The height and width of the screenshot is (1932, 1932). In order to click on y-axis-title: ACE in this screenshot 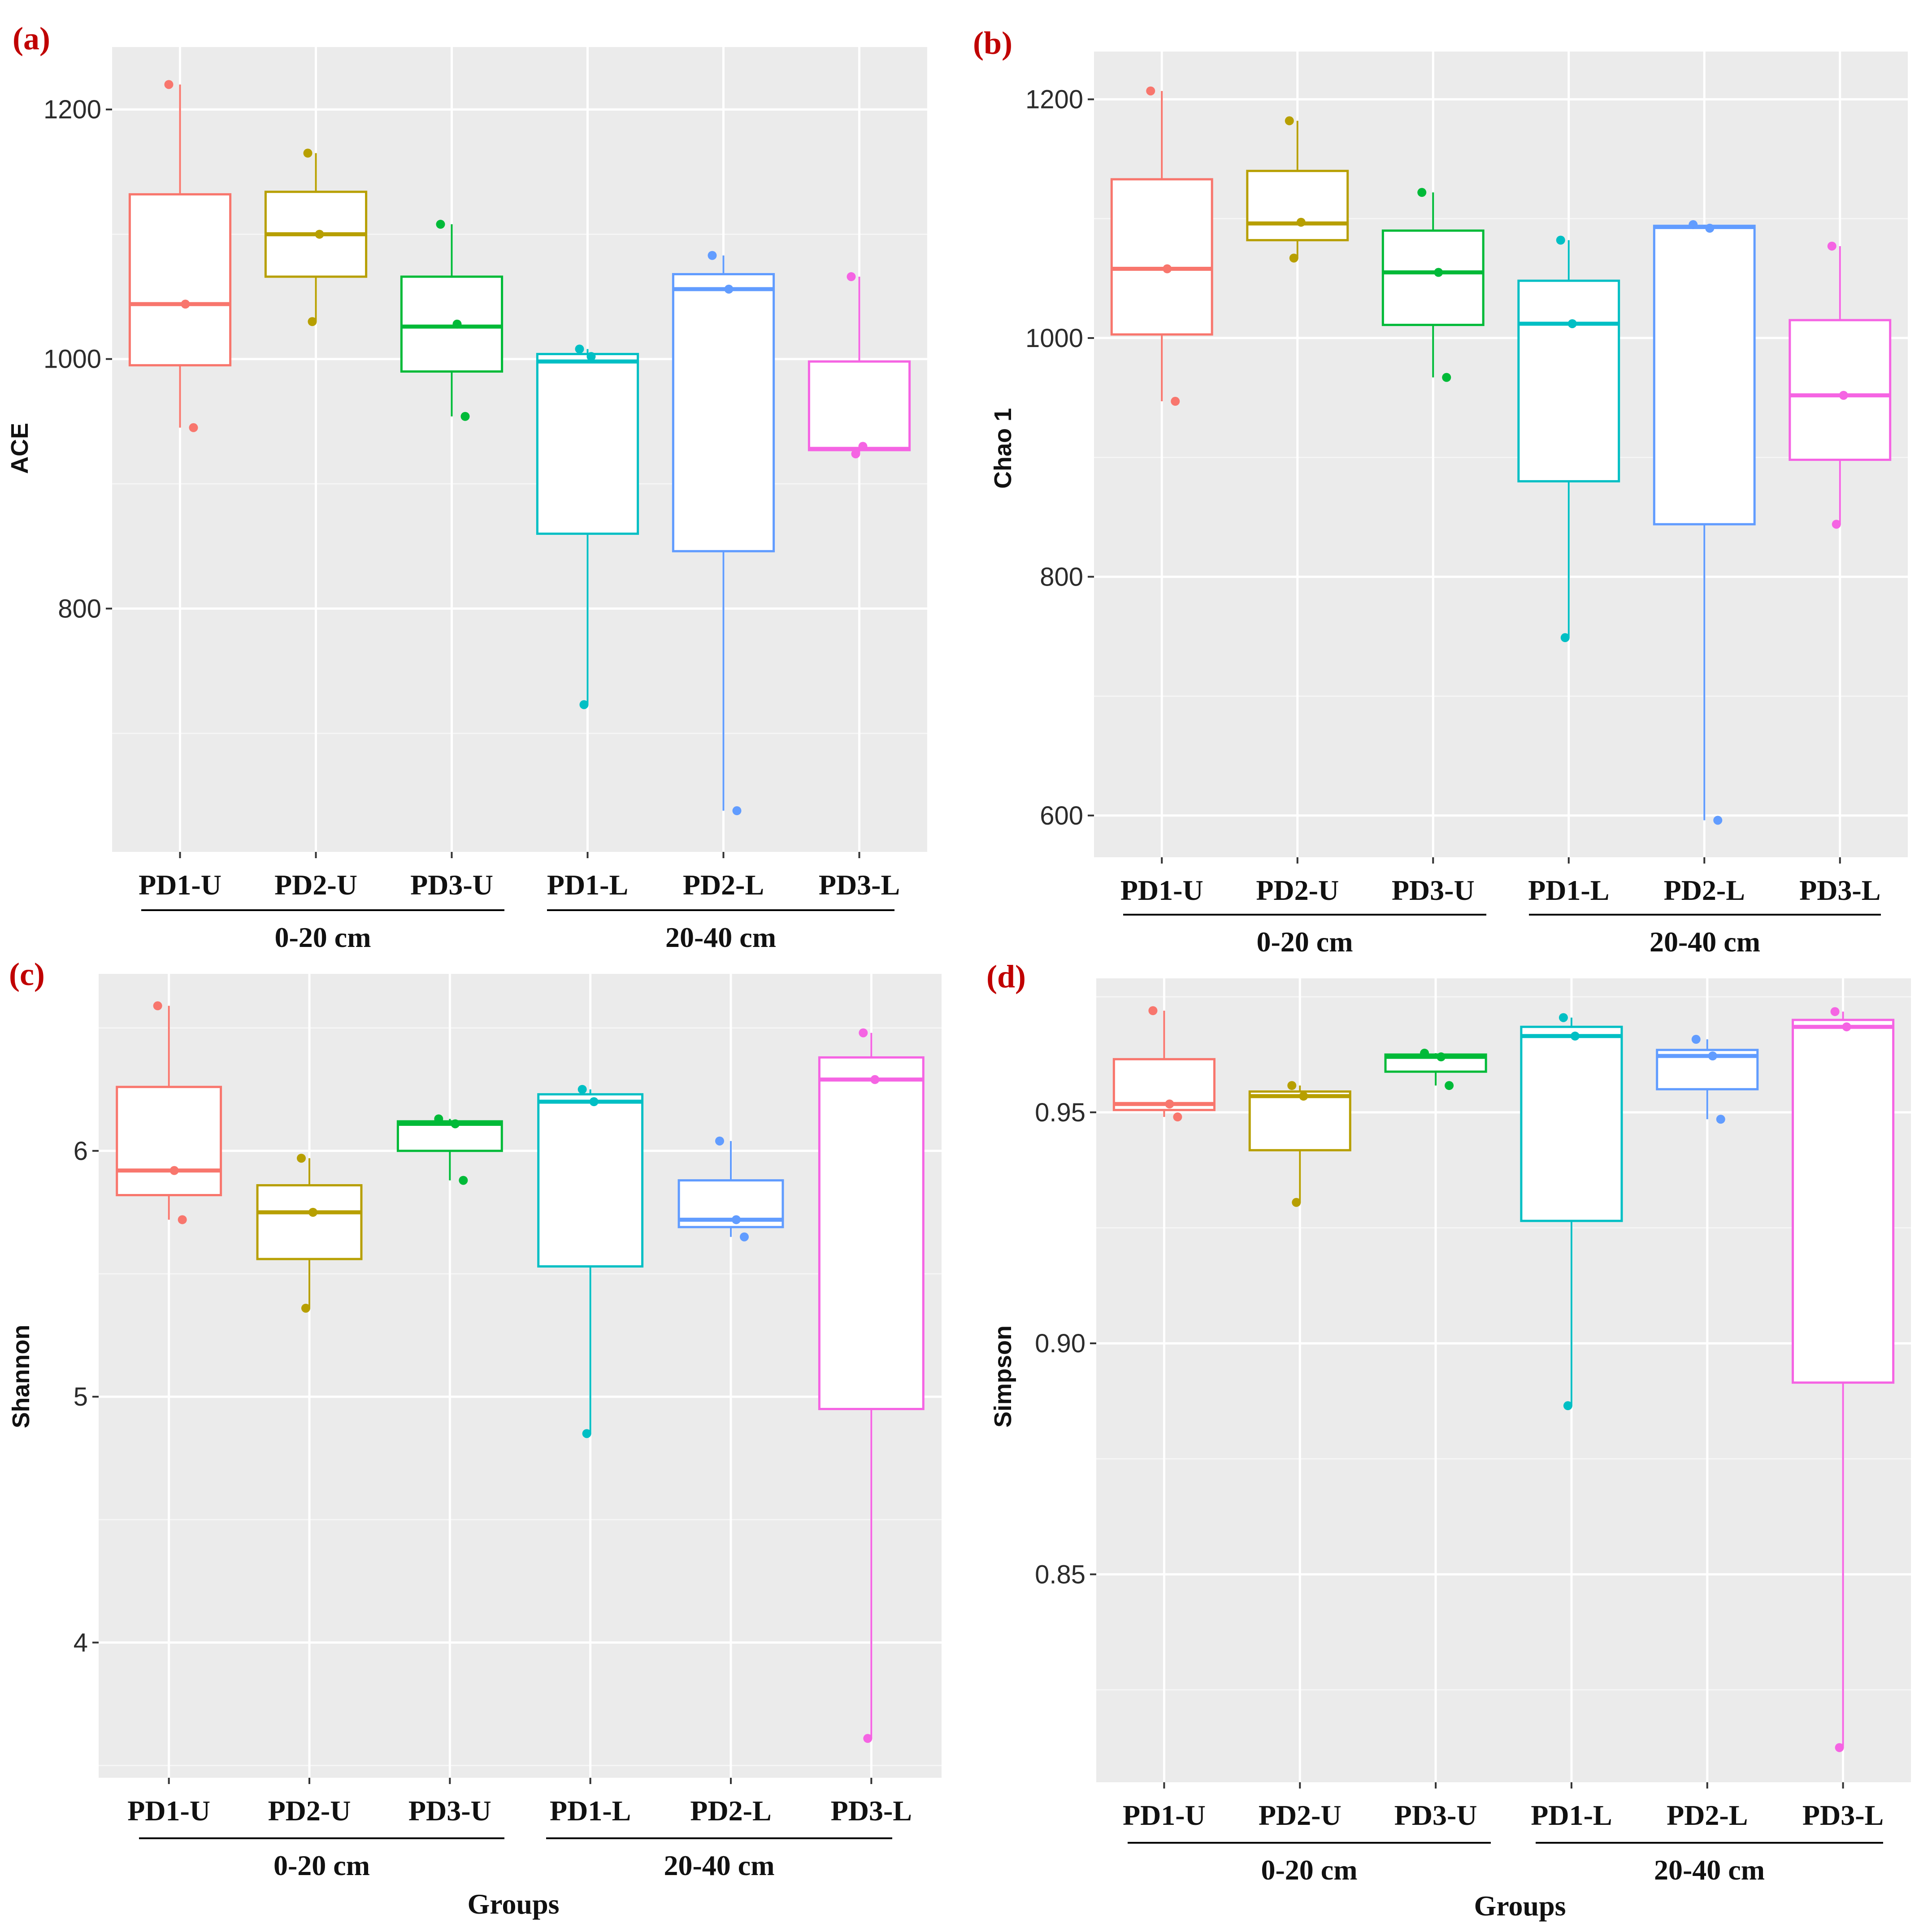, I will do `click(20, 449)`.